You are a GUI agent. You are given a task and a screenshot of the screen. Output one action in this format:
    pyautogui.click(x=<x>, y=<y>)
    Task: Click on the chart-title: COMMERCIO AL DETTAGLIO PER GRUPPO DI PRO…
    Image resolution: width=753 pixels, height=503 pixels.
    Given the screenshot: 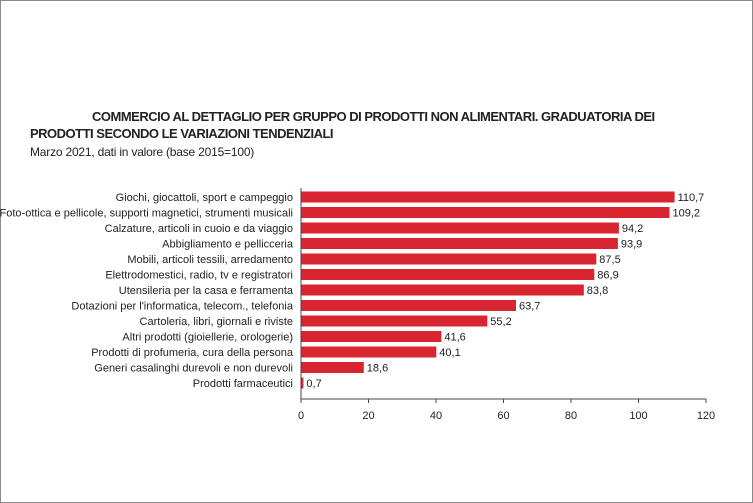 What is the action you would take?
    pyautogui.click(x=375, y=125)
    